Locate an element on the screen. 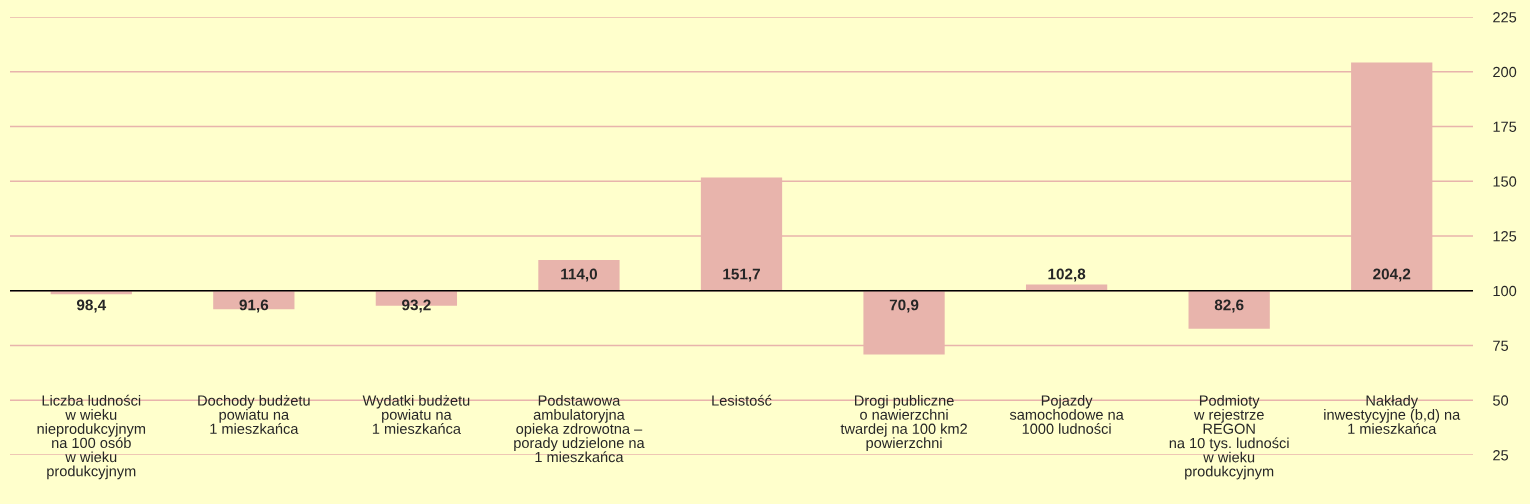 The height and width of the screenshot is (504, 1530). x-tick-label: Nakłady inwestycyjne (b,d) na 1 mieszkańca is located at coordinates (1392, 414).